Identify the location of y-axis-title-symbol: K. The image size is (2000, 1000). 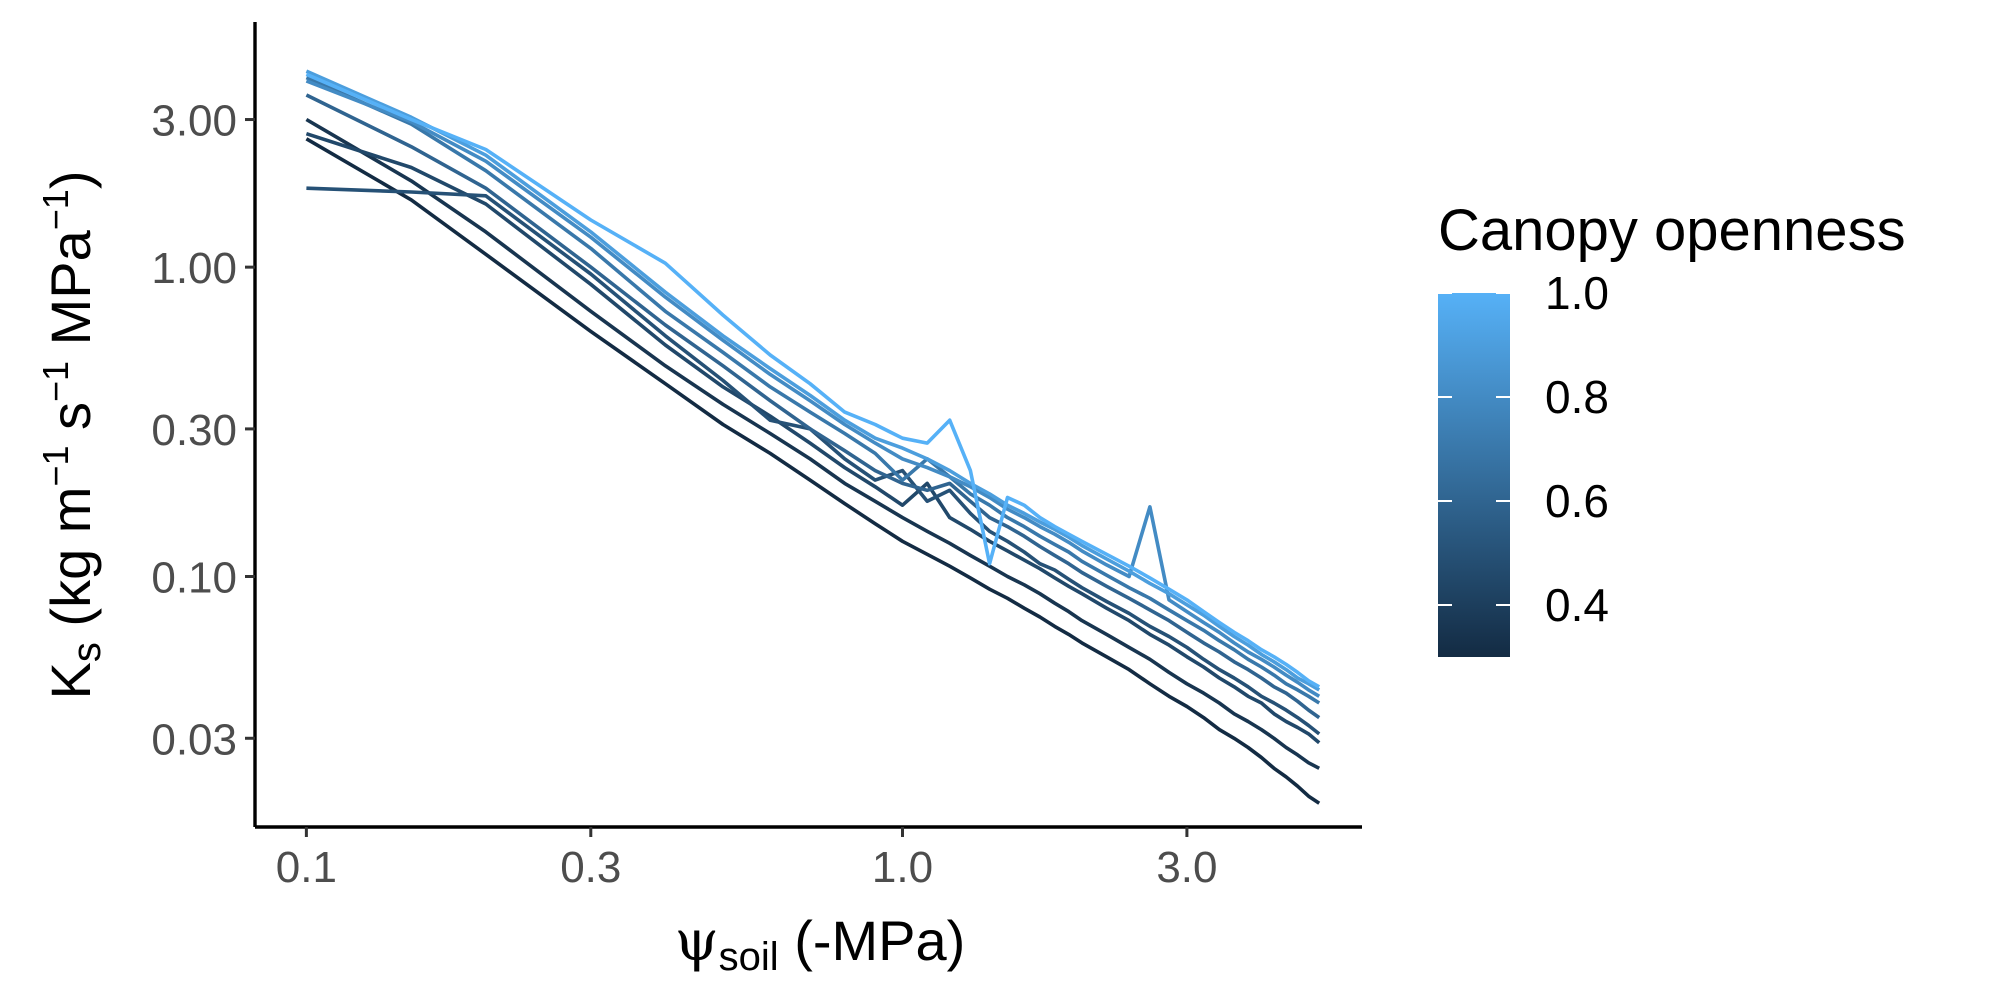
(70, 680).